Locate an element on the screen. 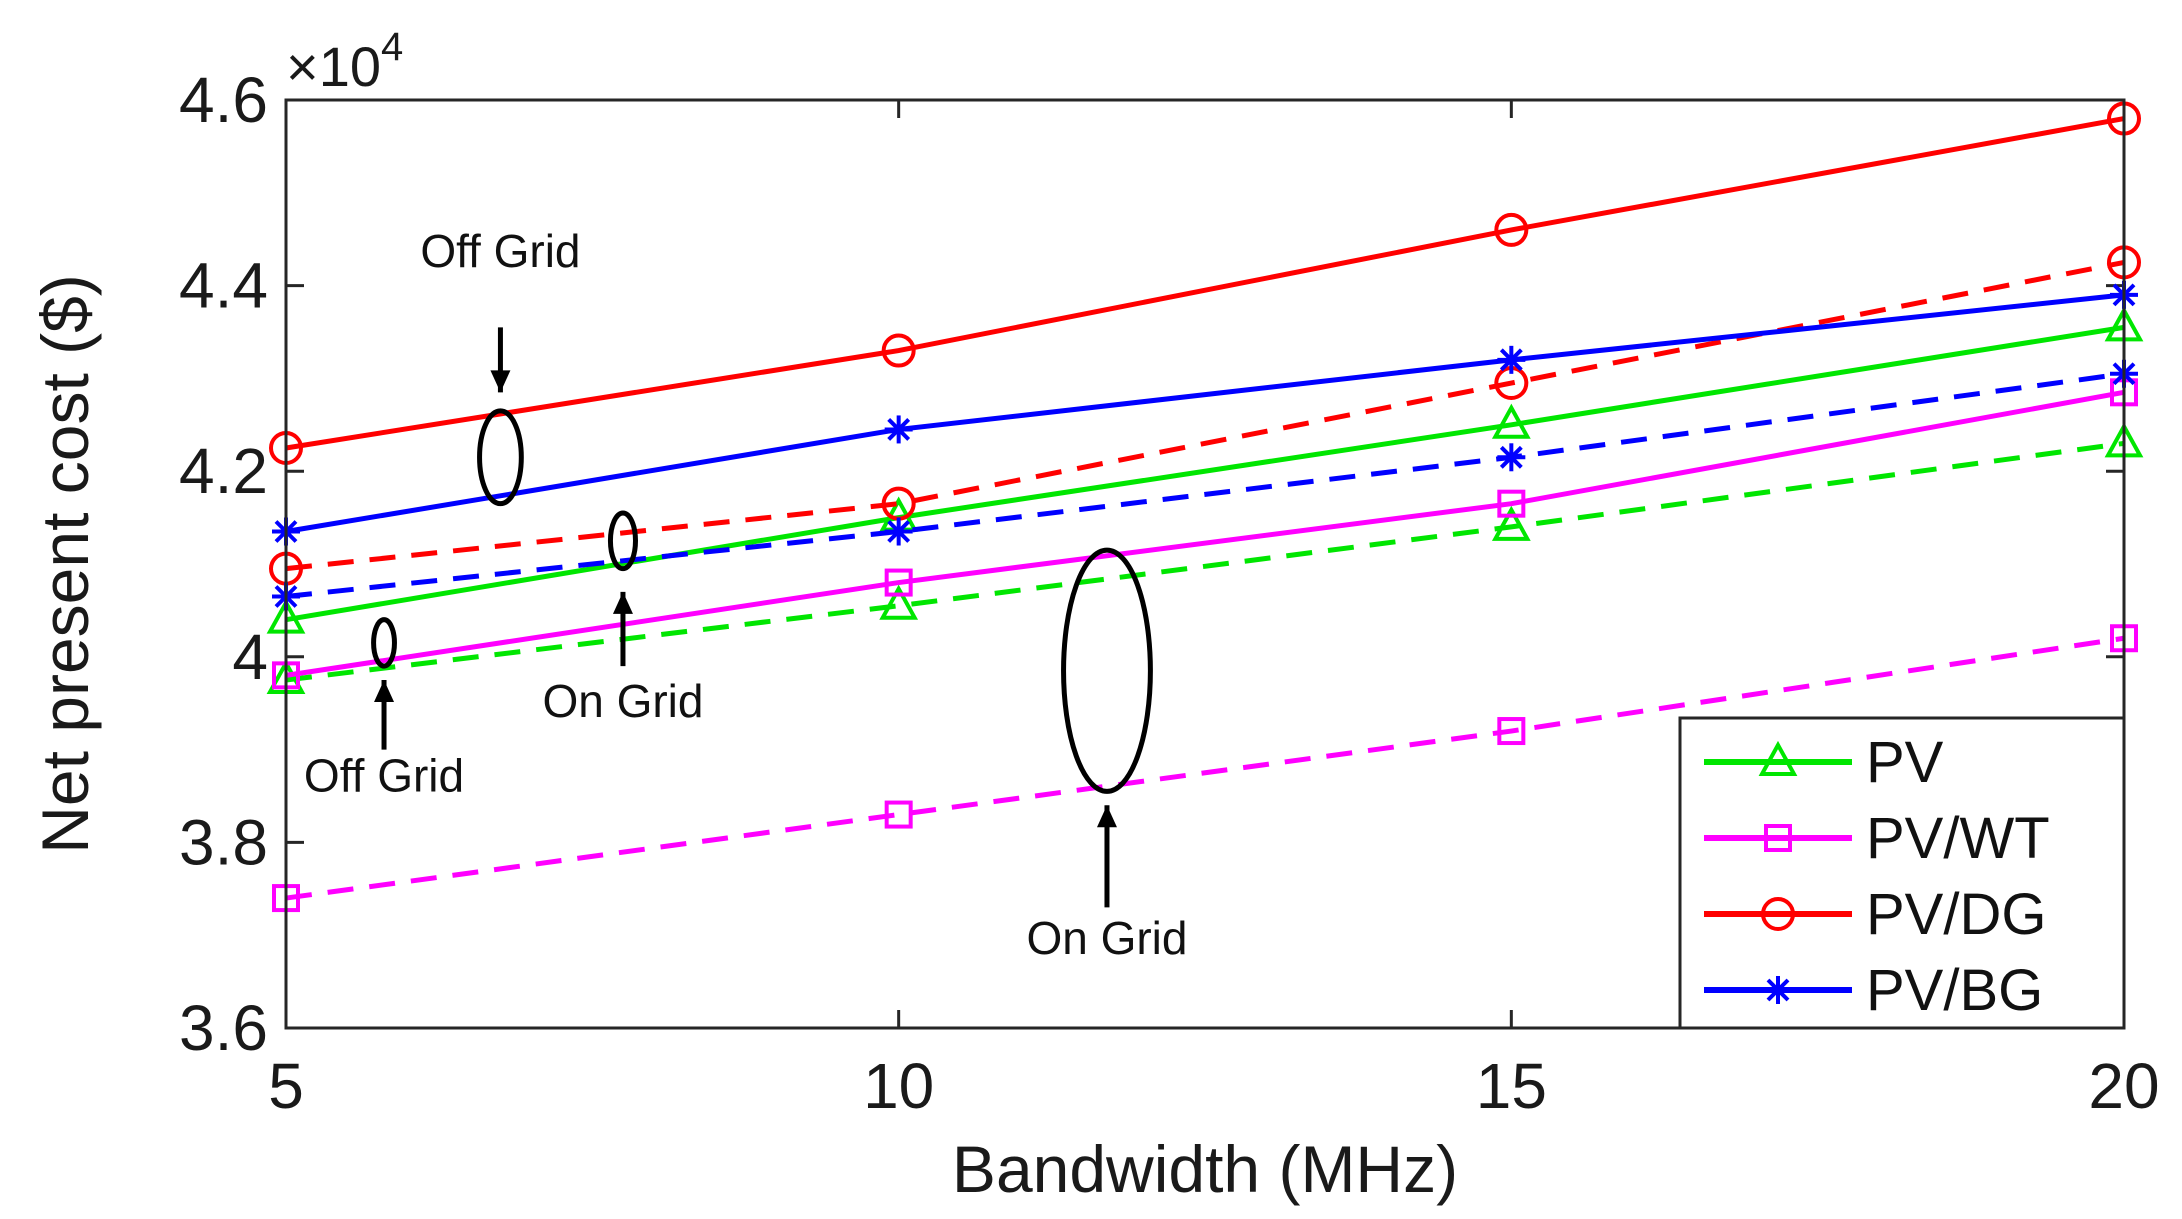 The image size is (2182, 1219). legend-item: PV is located at coordinates (1824, 762).